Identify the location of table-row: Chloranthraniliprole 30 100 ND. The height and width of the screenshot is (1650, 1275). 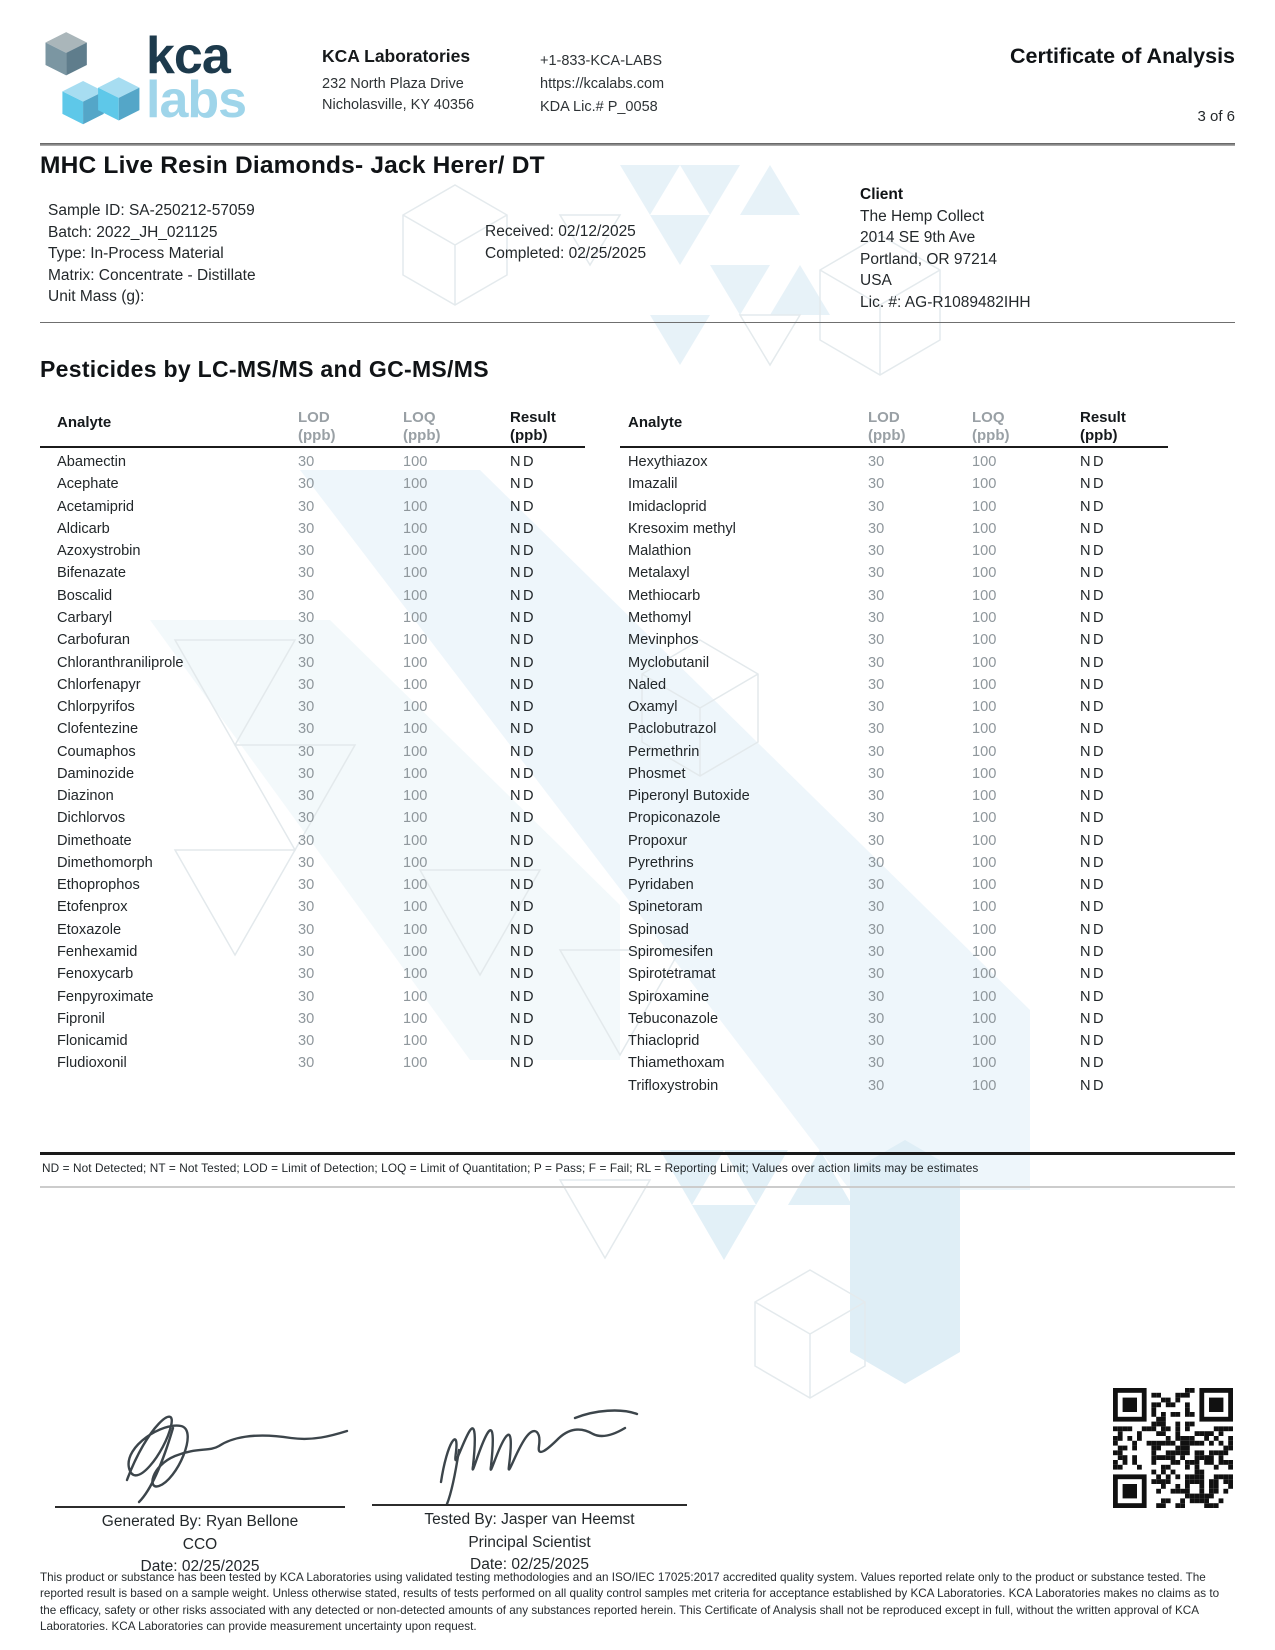
(312, 662).